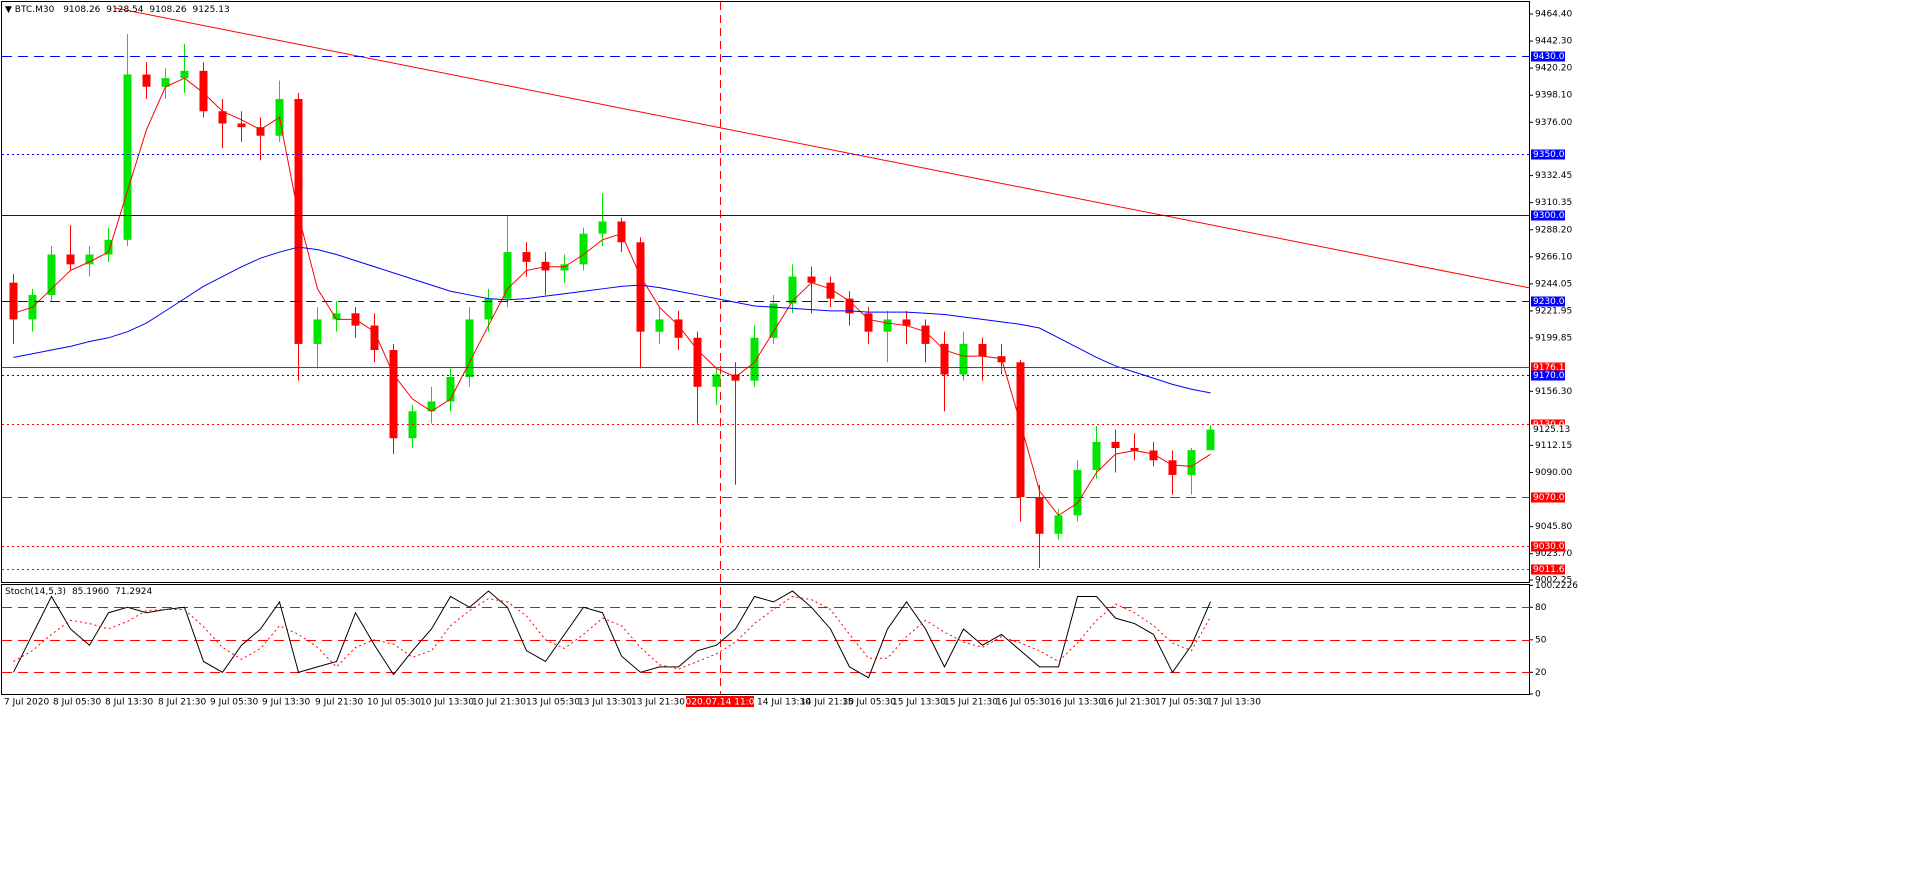 Image resolution: width=1916 pixels, height=873 pixels. What do you see at coordinates (919, 703) in the screenshot?
I see `x-tick-label: 15 Jul 13:30` at bounding box center [919, 703].